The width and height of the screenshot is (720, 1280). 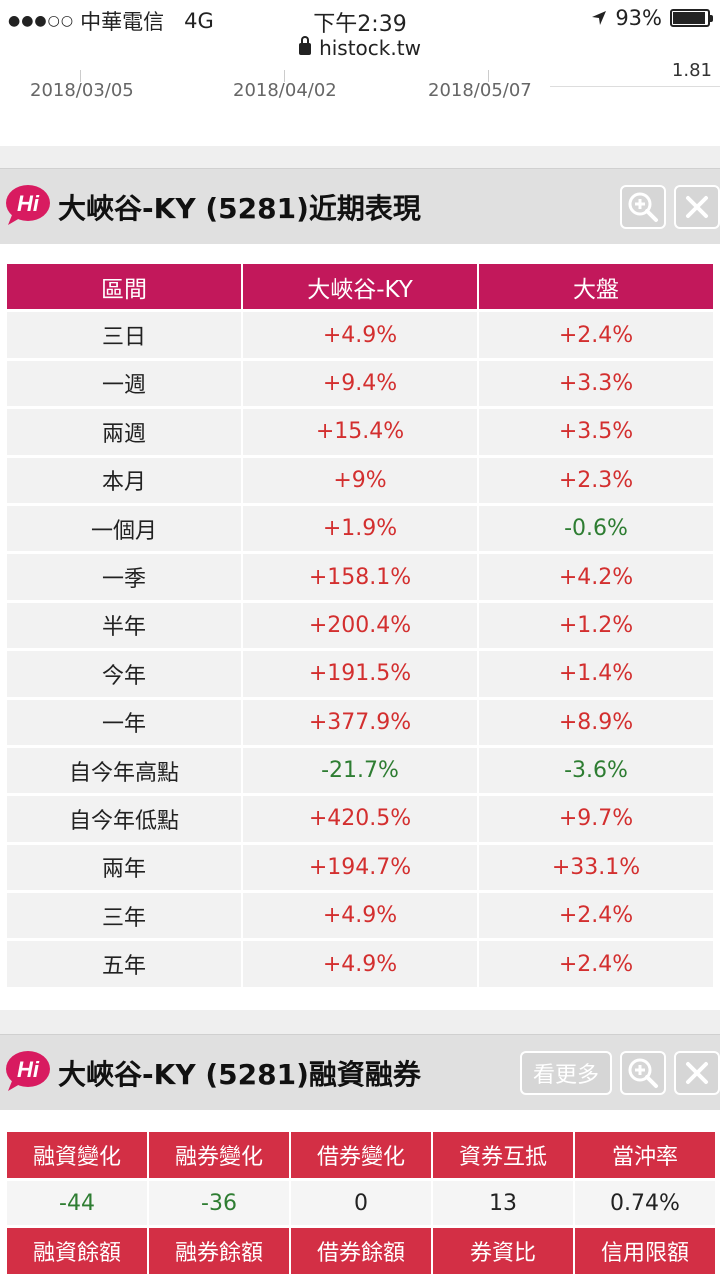 I want to click on table-row: 兩年 +194.7% +33.1%, so click(x=361, y=868).